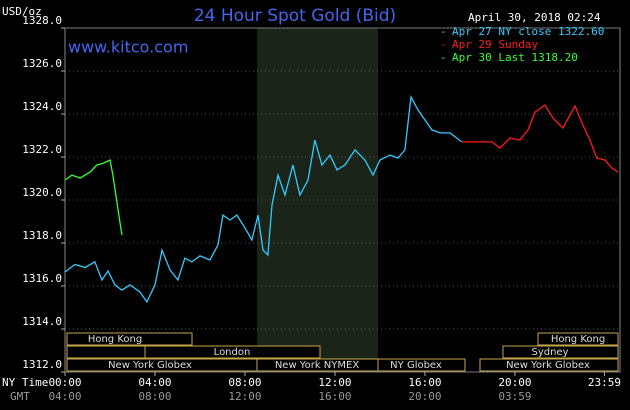  Describe the element at coordinates (549, 352) in the screenshot. I see `session-label: Sydney` at that location.